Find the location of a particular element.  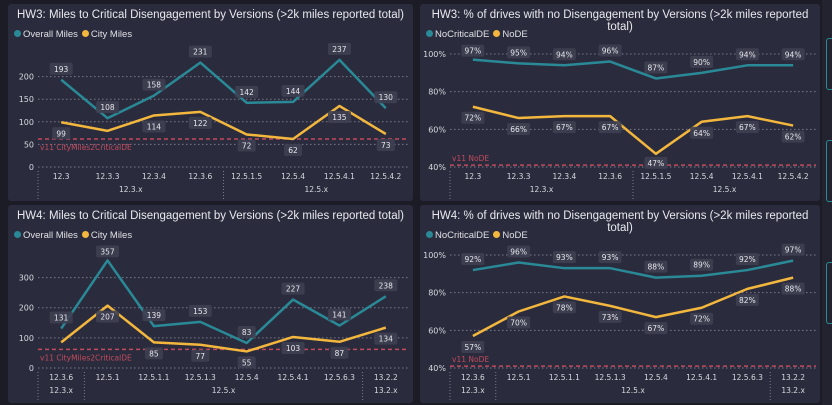

data-label-group: 73 is located at coordinates (385, 145).